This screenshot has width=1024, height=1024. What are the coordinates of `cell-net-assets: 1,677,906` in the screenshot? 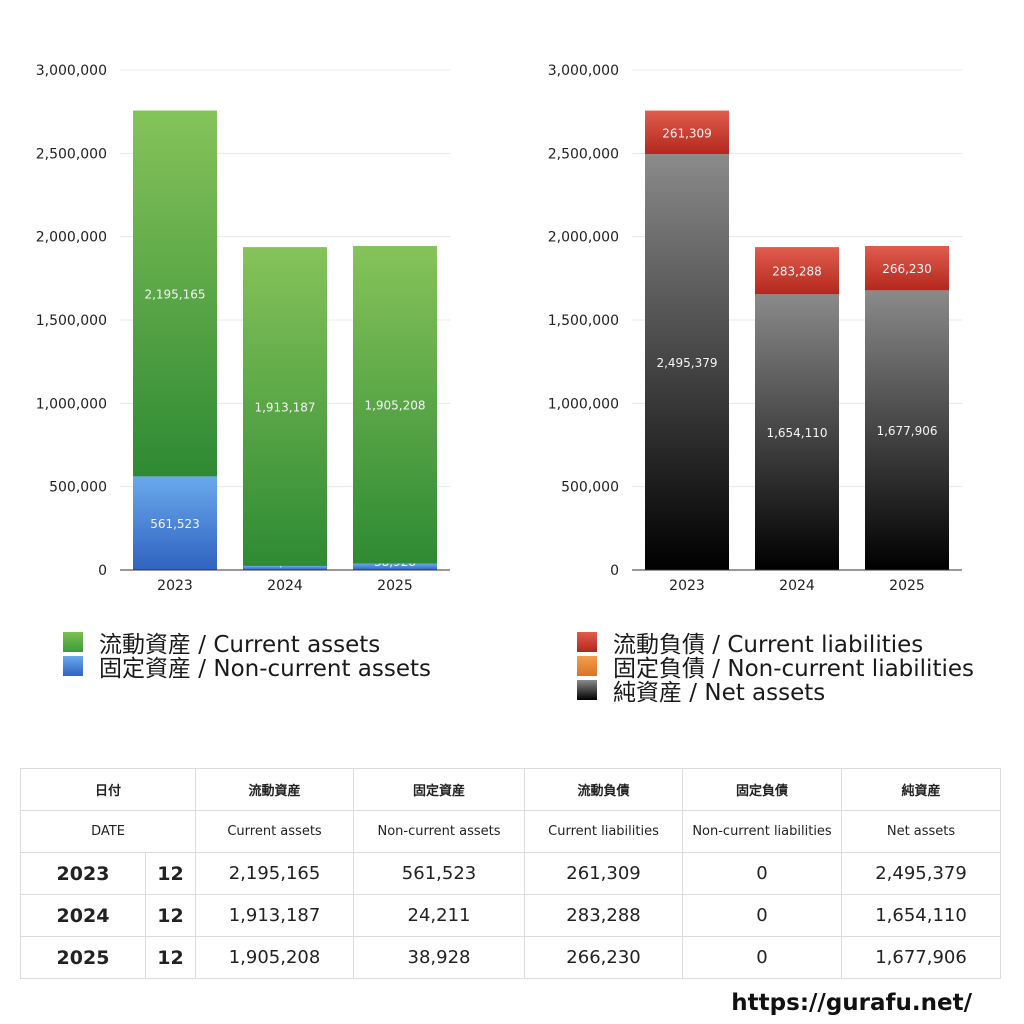 It's located at (921, 957).